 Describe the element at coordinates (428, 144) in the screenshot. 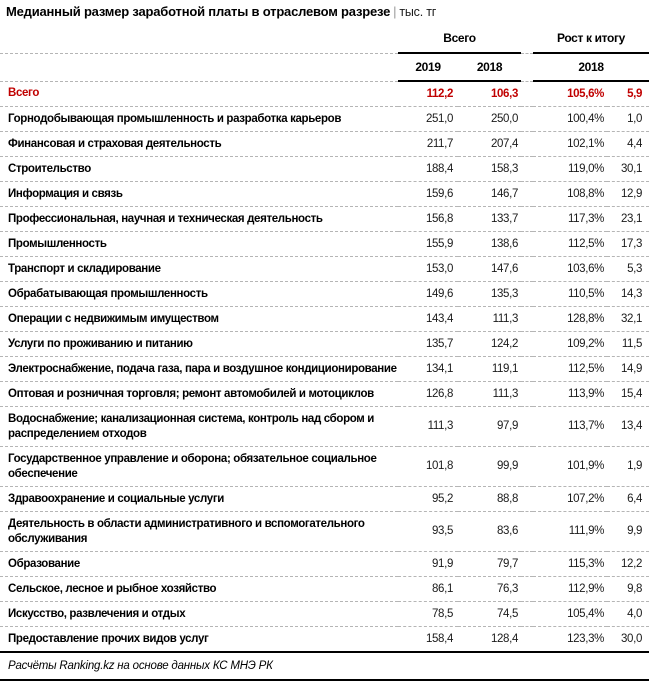

I see `salary-2019-cell: 211,7` at that location.